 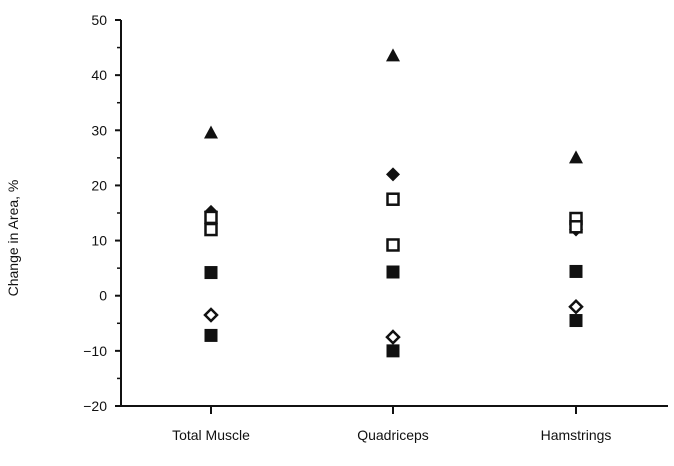 What do you see at coordinates (99, 20) in the screenshot?
I see `y-tick-label: 50` at bounding box center [99, 20].